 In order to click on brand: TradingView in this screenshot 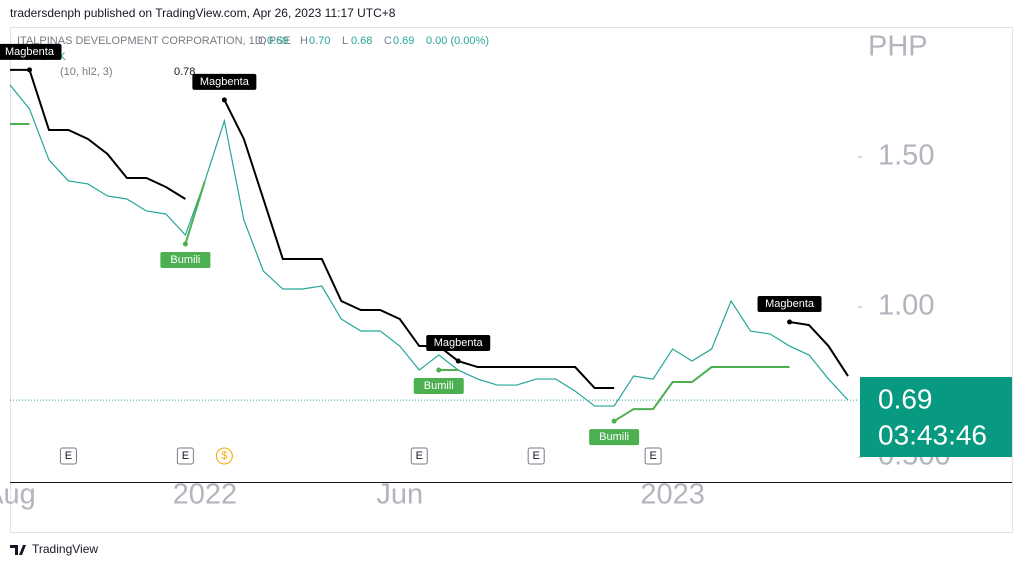, I will do `click(65, 549)`.